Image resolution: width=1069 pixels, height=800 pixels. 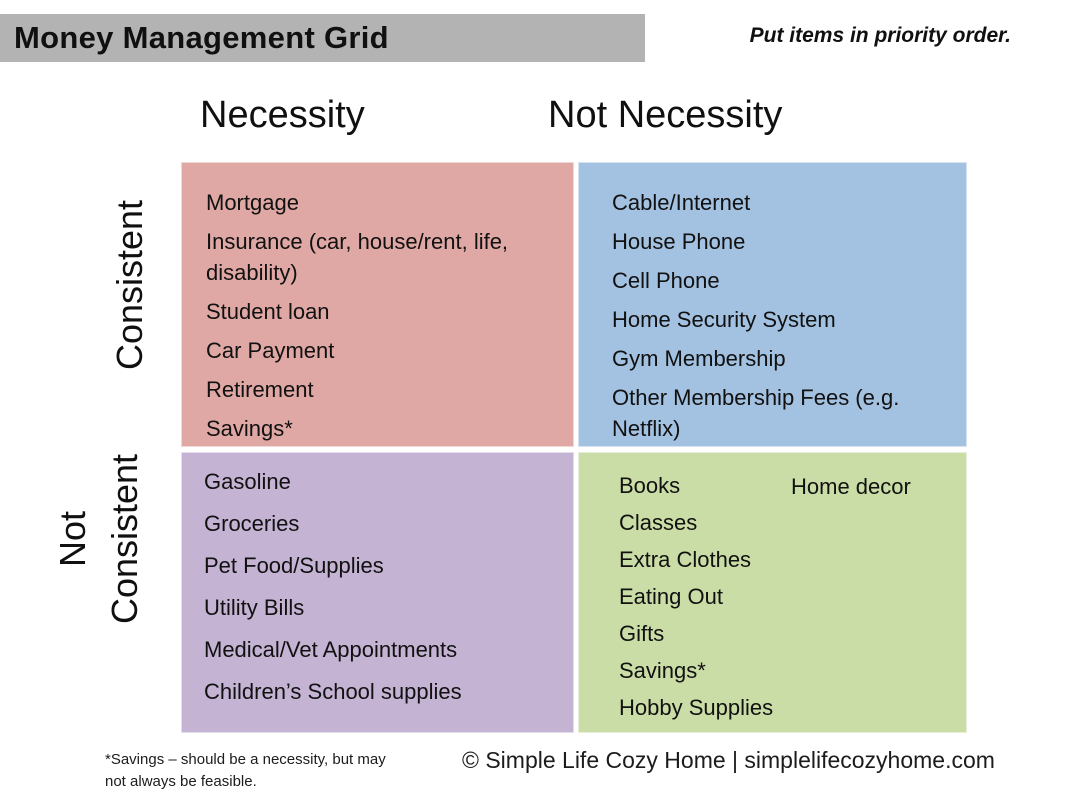 I want to click on list-item: Books, so click(x=650, y=485).